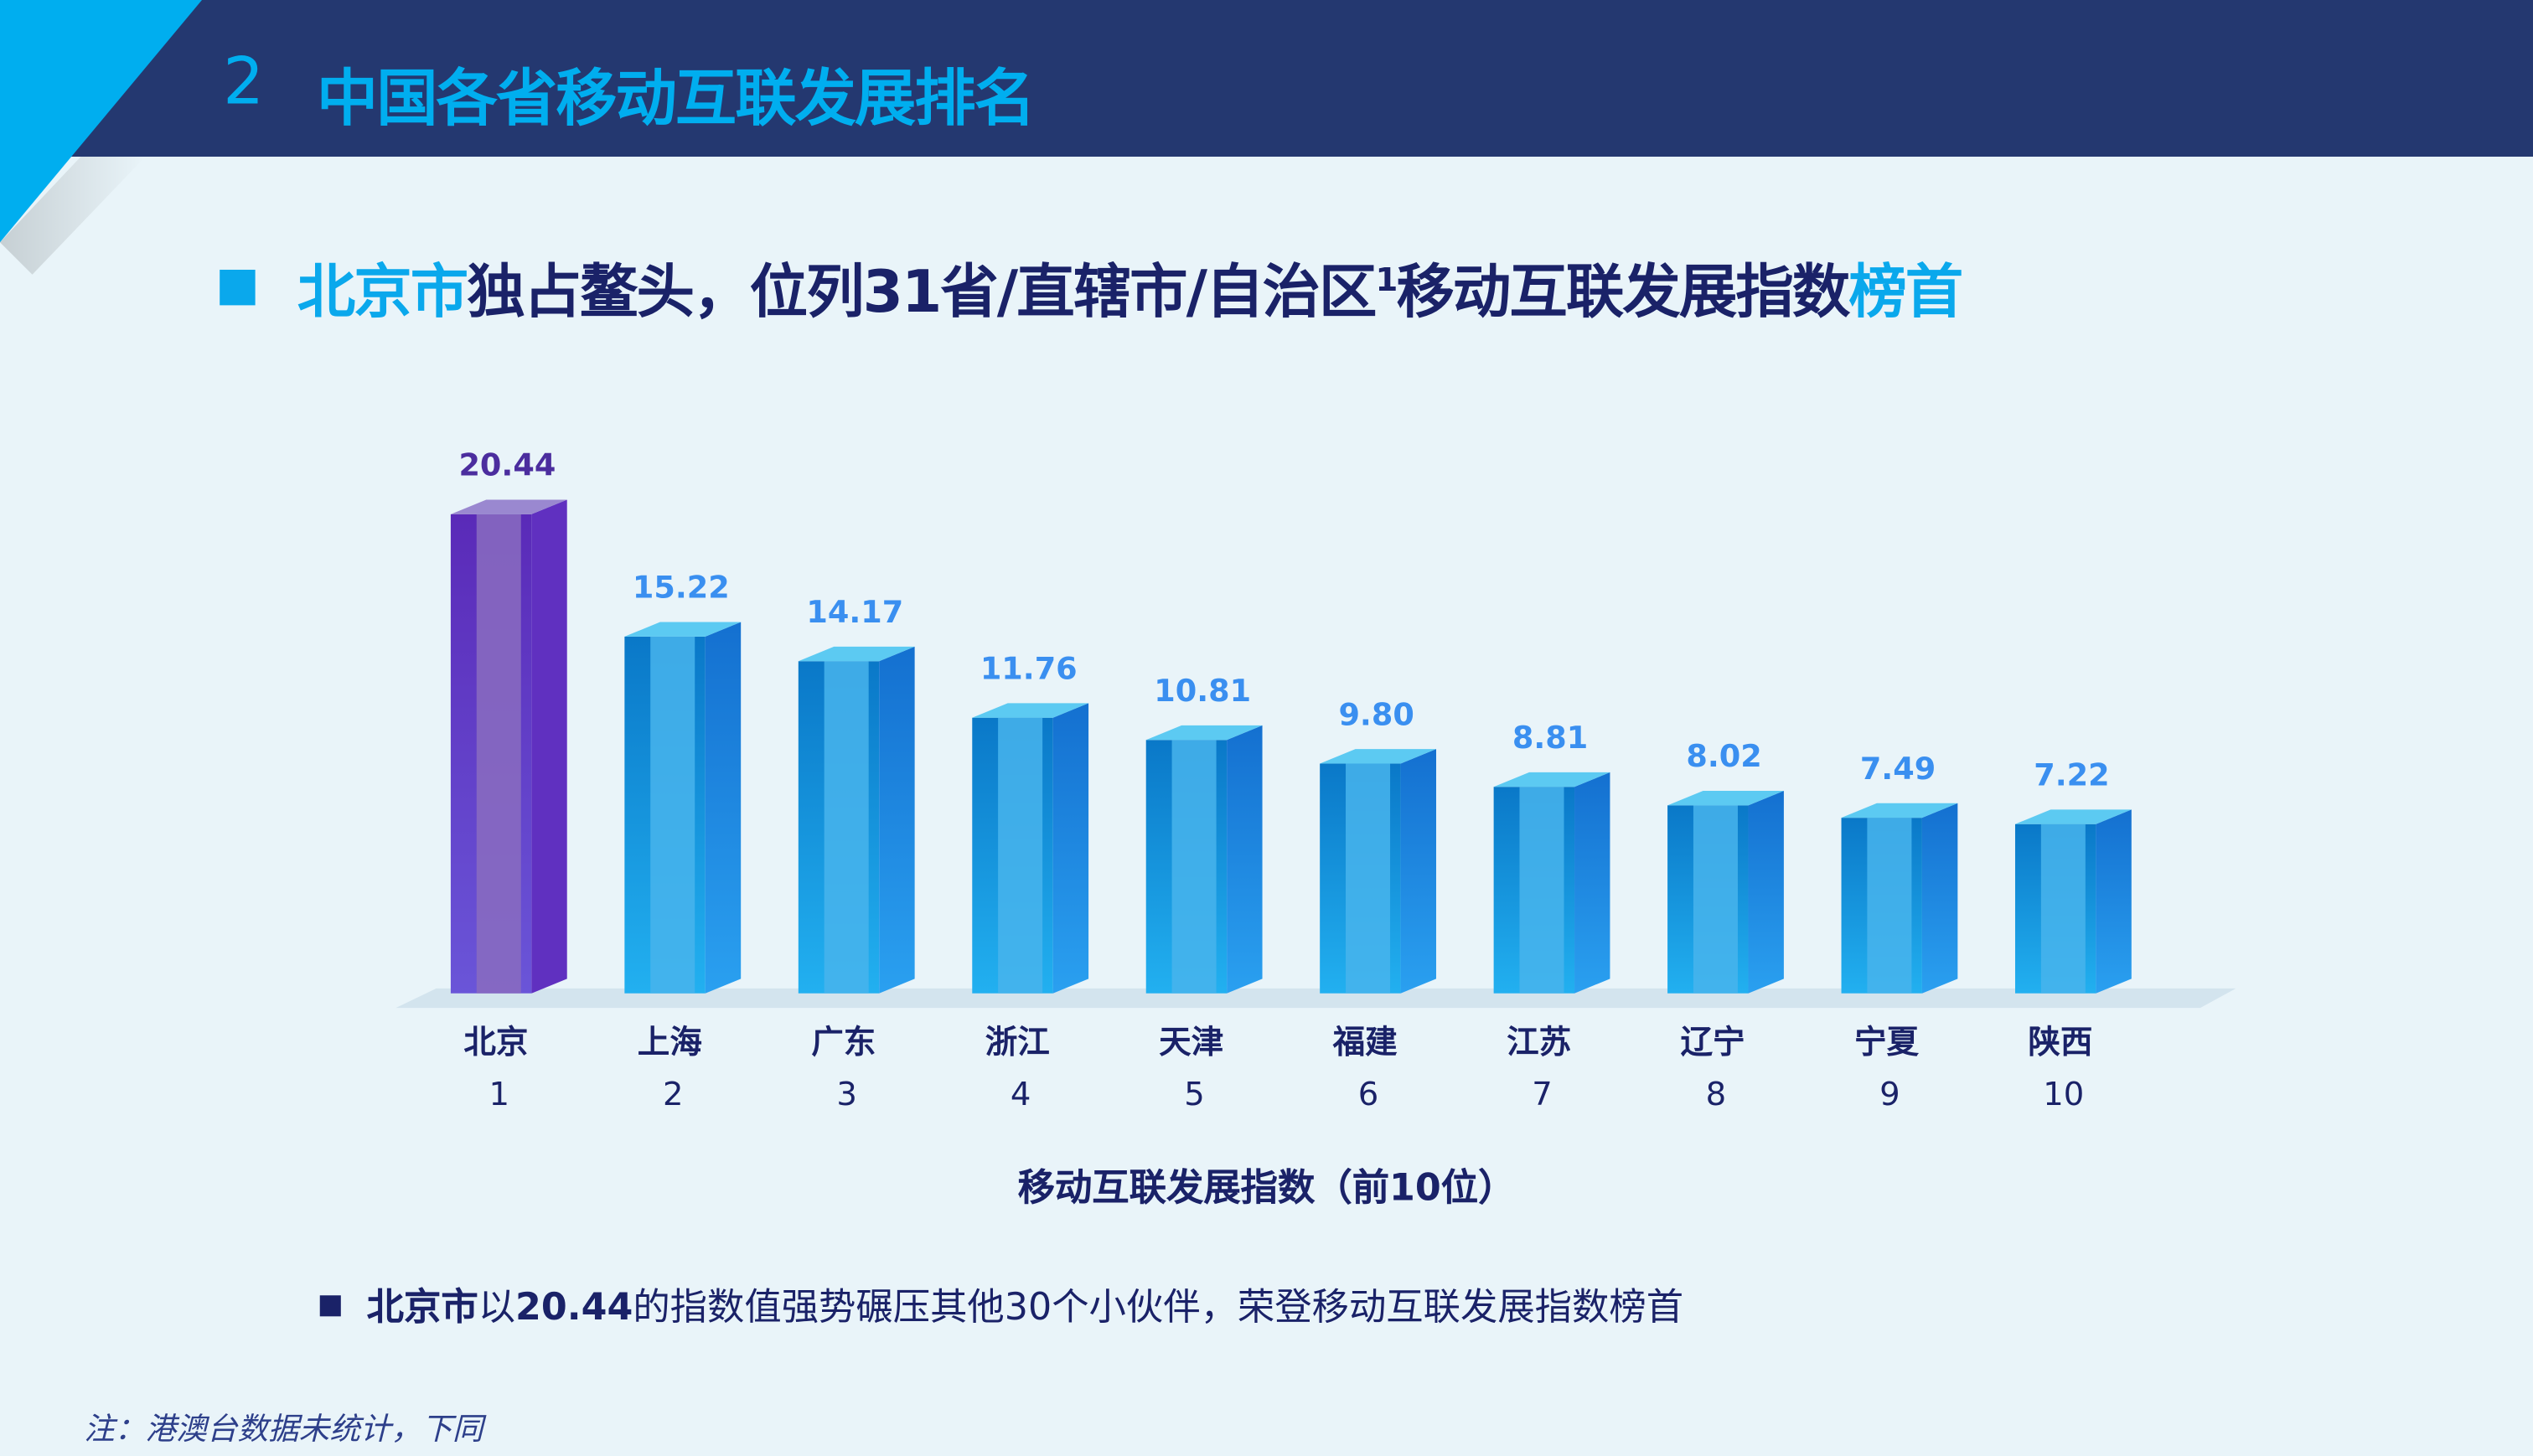 The image size is (2533, 1456). What do you see at coordinates (1369, 1094) in the screenshot?
I see `rank-label: 6` at bounding box center [1369, 1094].